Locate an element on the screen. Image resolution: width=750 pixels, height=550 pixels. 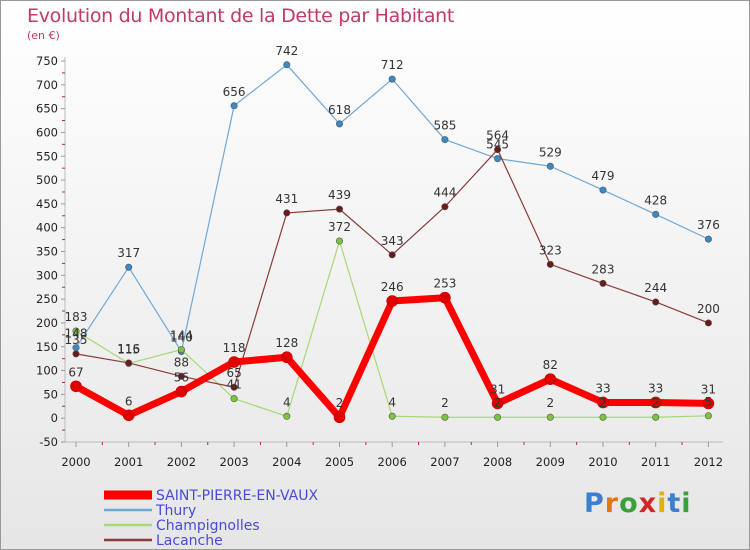
y-tick-label: 200 is located at coordinates (47, 323).